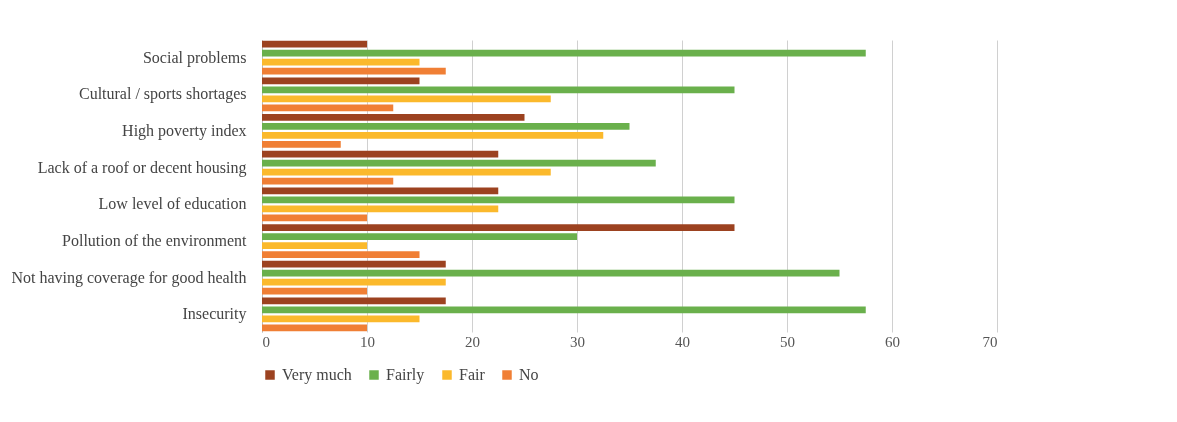 The image size is (1177, 422). I want to click on legend-label: Fair, so click(472, 374).